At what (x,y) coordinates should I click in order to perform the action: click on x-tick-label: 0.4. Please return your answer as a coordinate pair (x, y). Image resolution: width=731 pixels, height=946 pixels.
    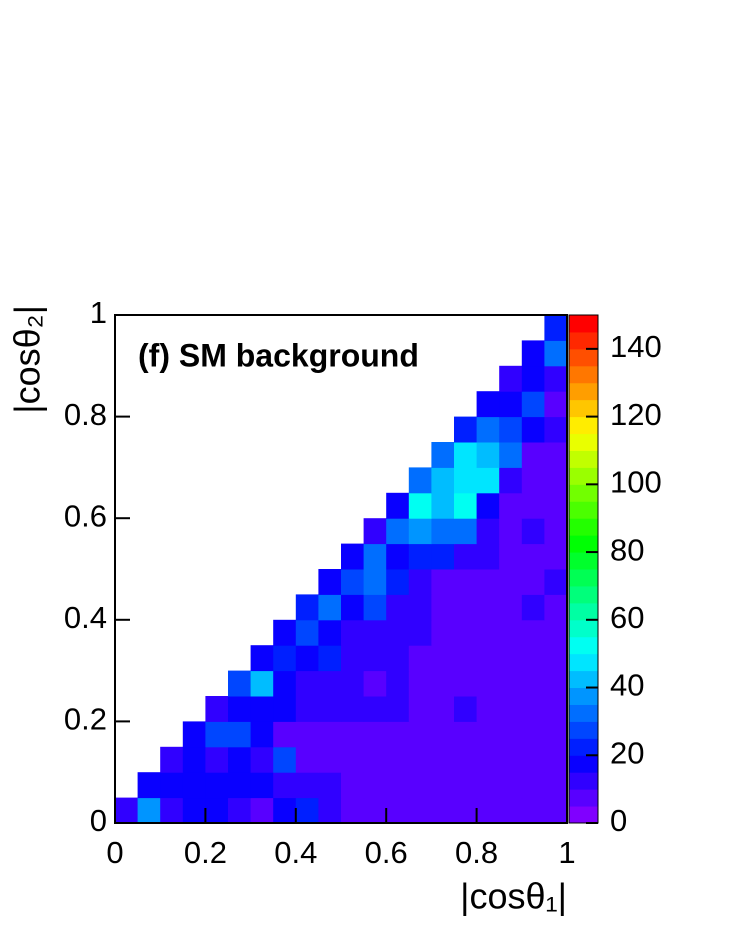
    Looking at the image, I should click on (295, 852).